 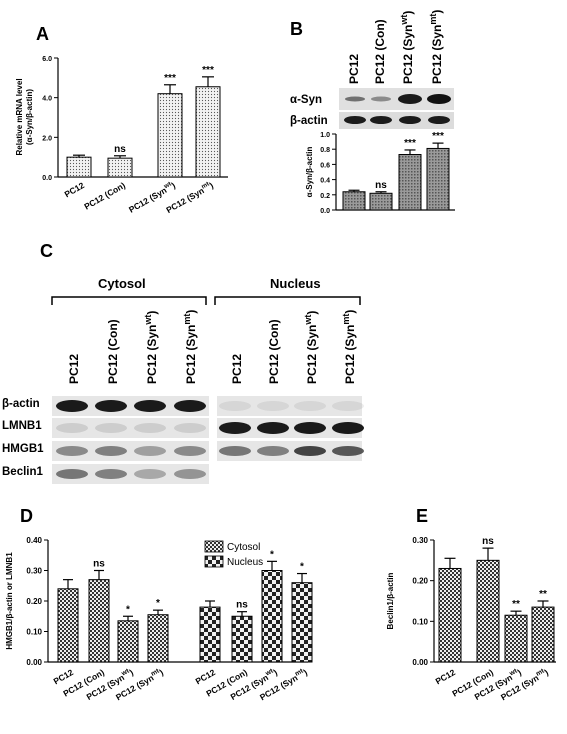 I want to click on y-tick-label: 0.4, so click(x=325, y=181).